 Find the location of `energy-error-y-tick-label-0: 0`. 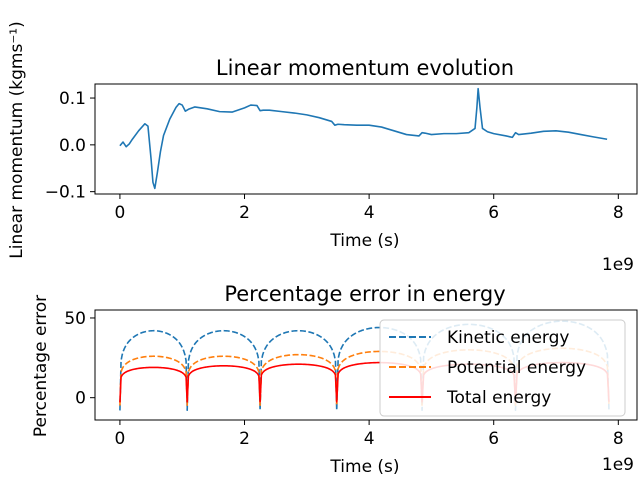

energy-error-y-tick-label-0: 0 is located at coordinates (80, 399).